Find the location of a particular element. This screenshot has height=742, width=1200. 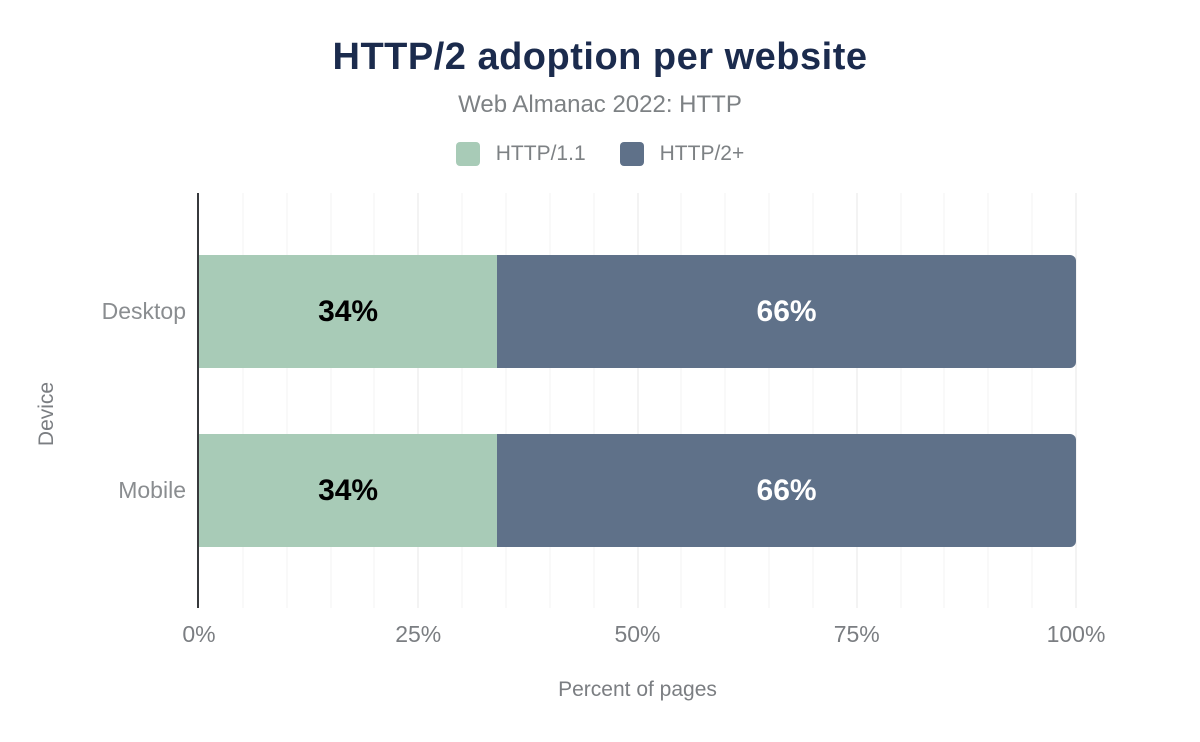

y-axis-line is located at coordinates (198, 400).